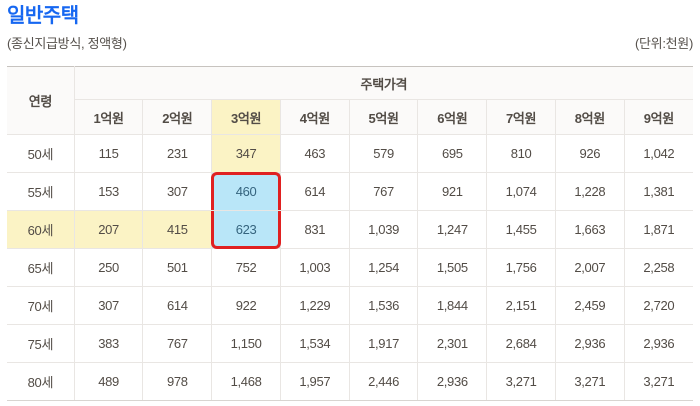  Describe the element at coordinates (40, 305) in the screenshot. I see `age-row-header: 70세` at that location.